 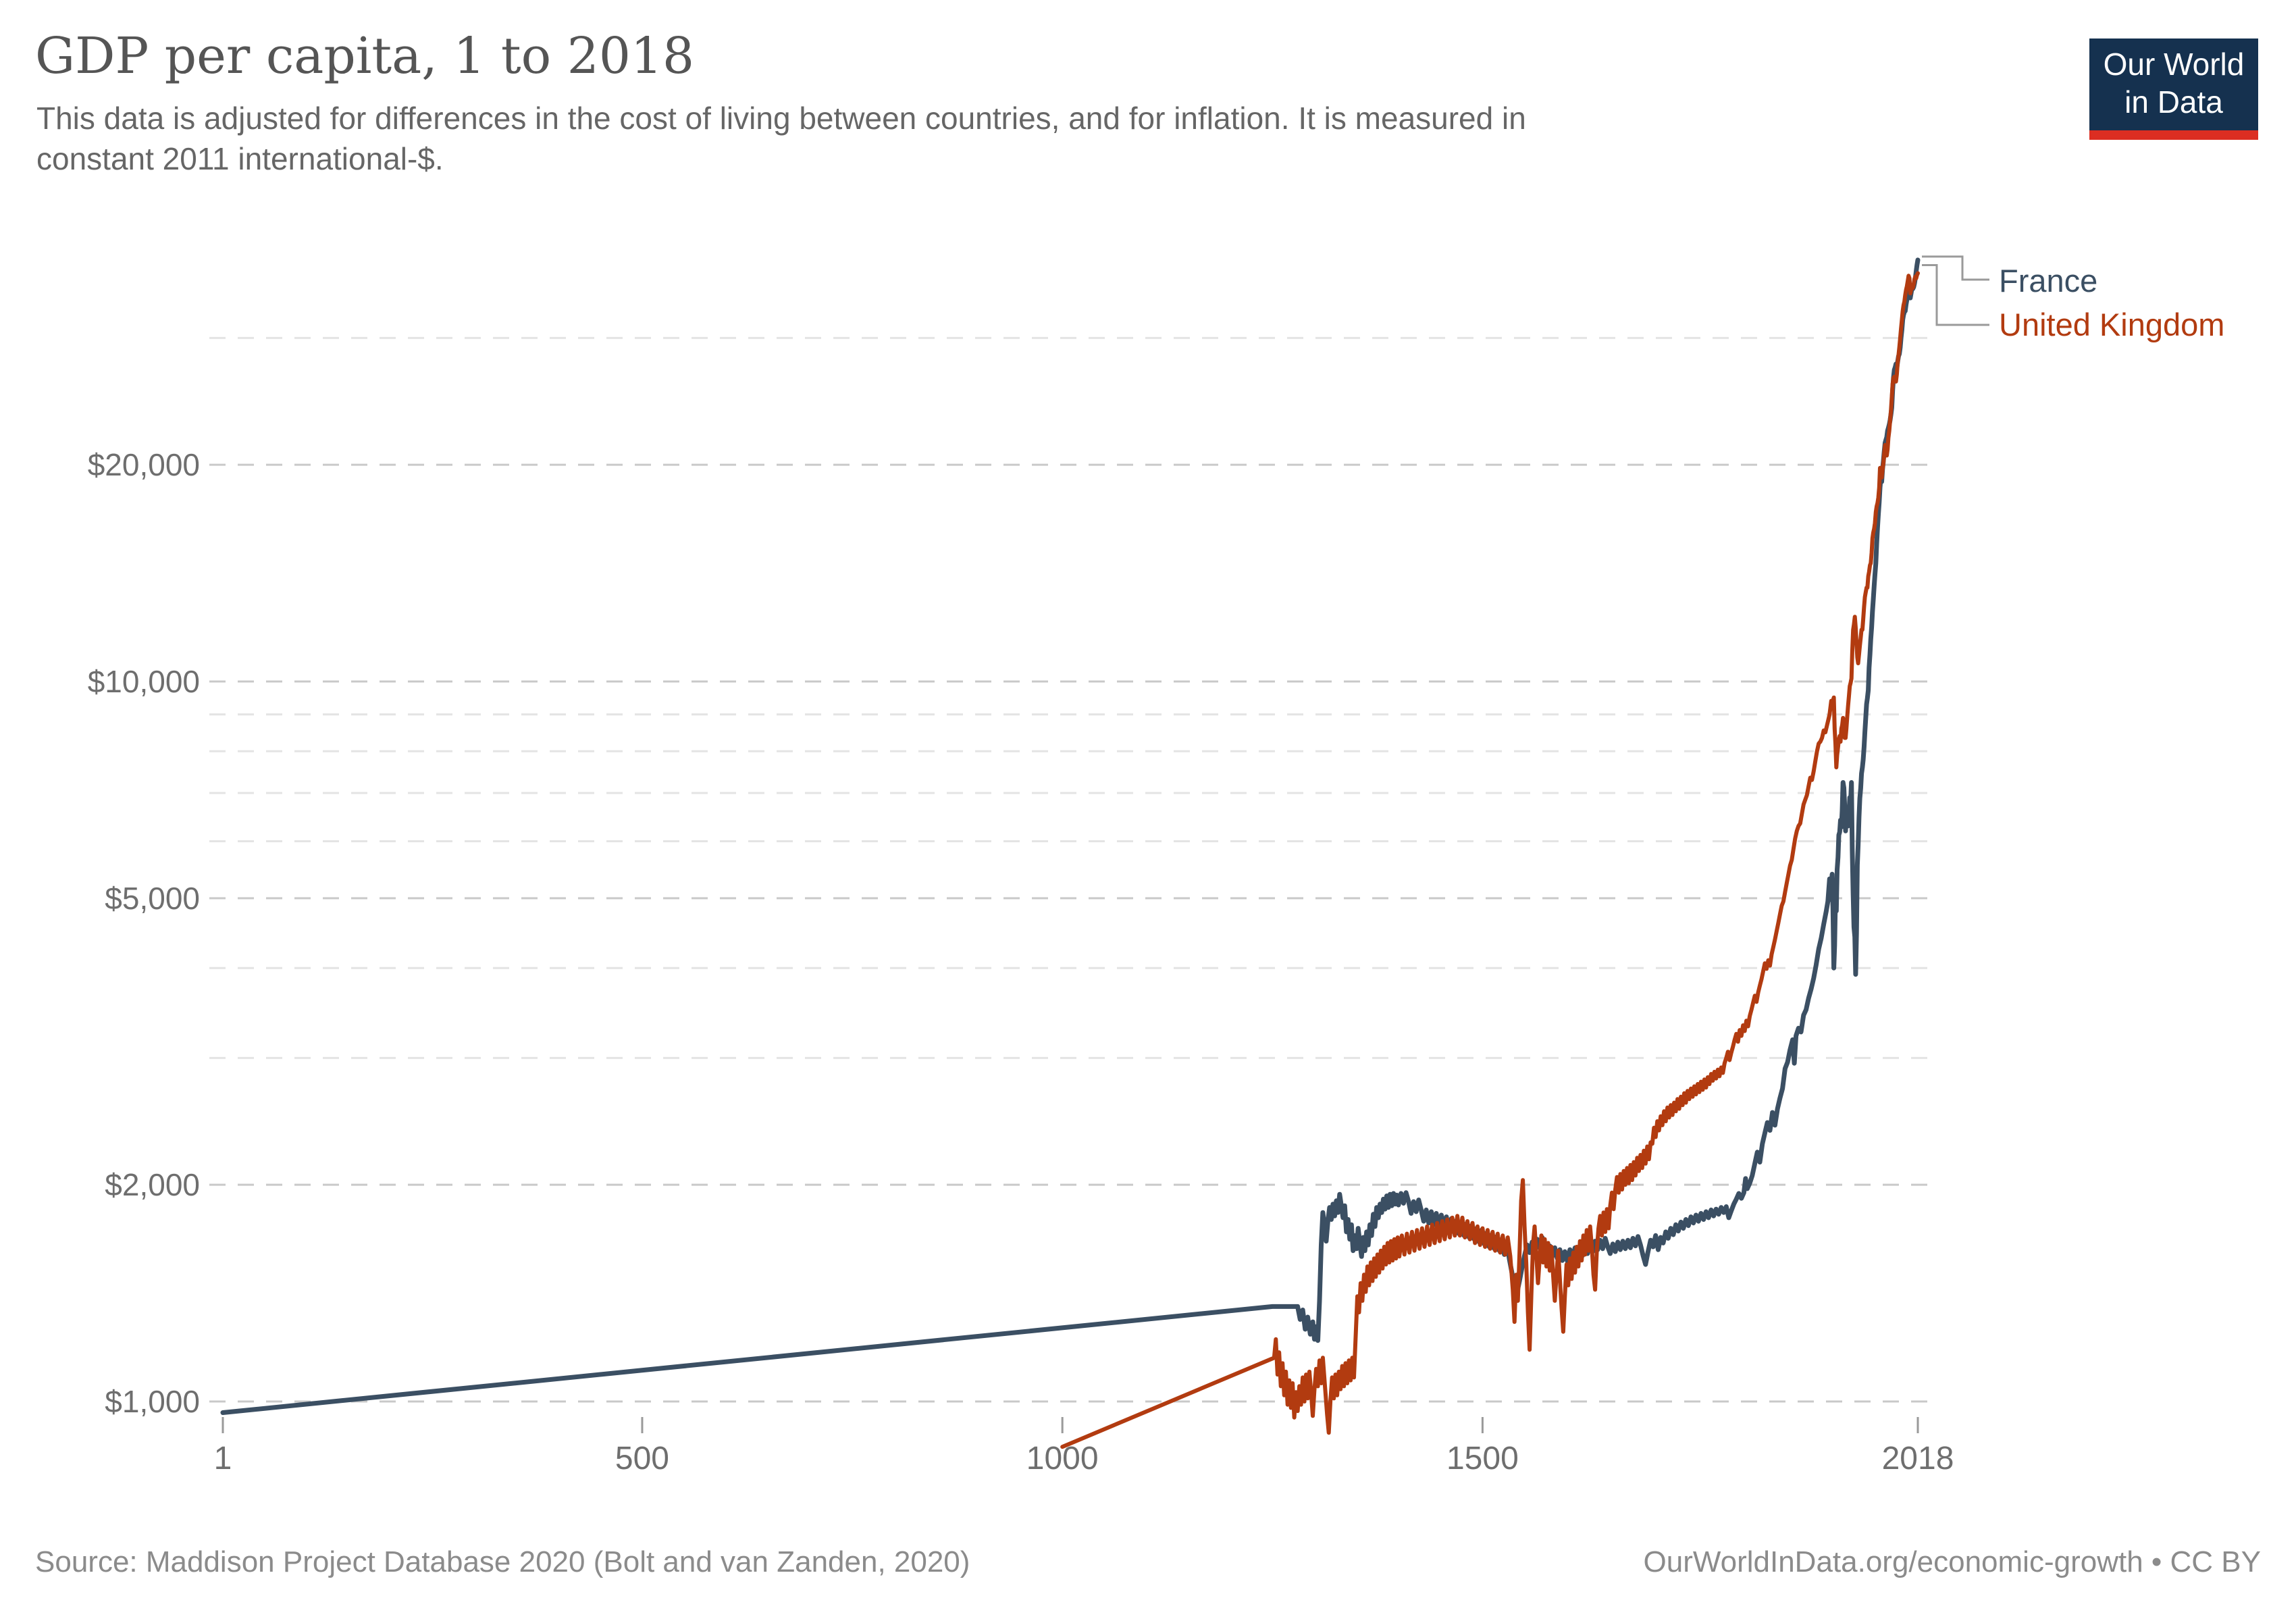 I want to click on x-axis-label-1: 1, so click(x=223, y=1458).